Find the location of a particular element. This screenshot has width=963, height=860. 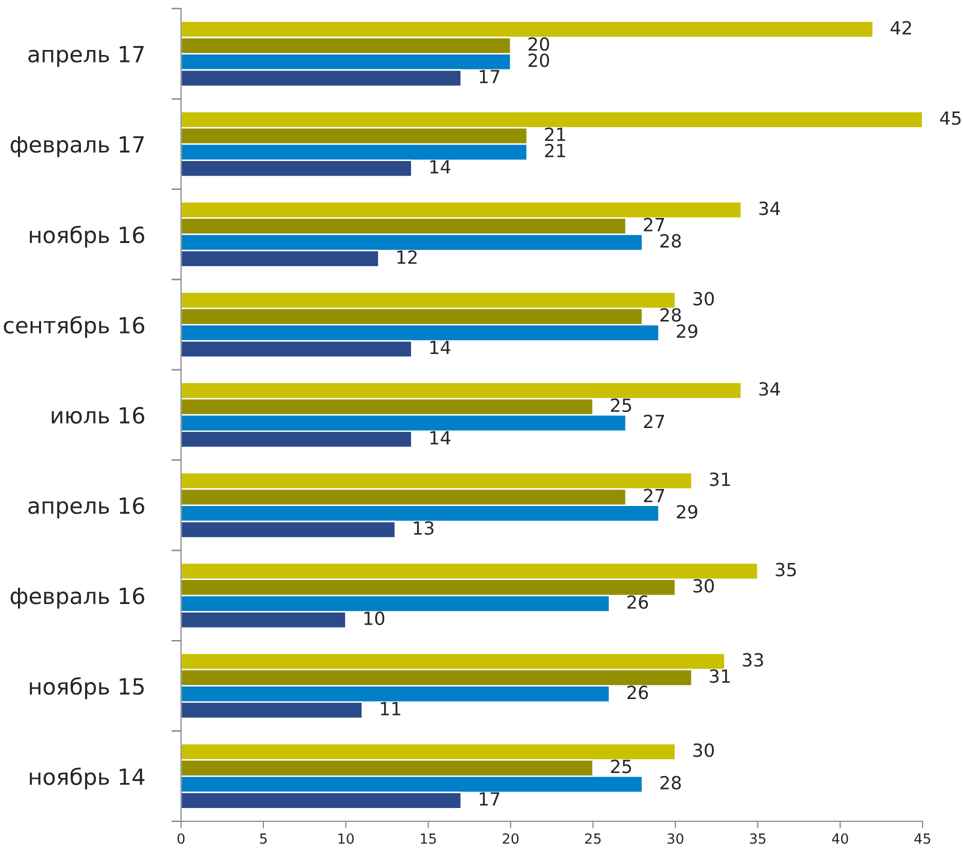

y-tick-label: сентябрь 16 is located at coordinates (74, 327).